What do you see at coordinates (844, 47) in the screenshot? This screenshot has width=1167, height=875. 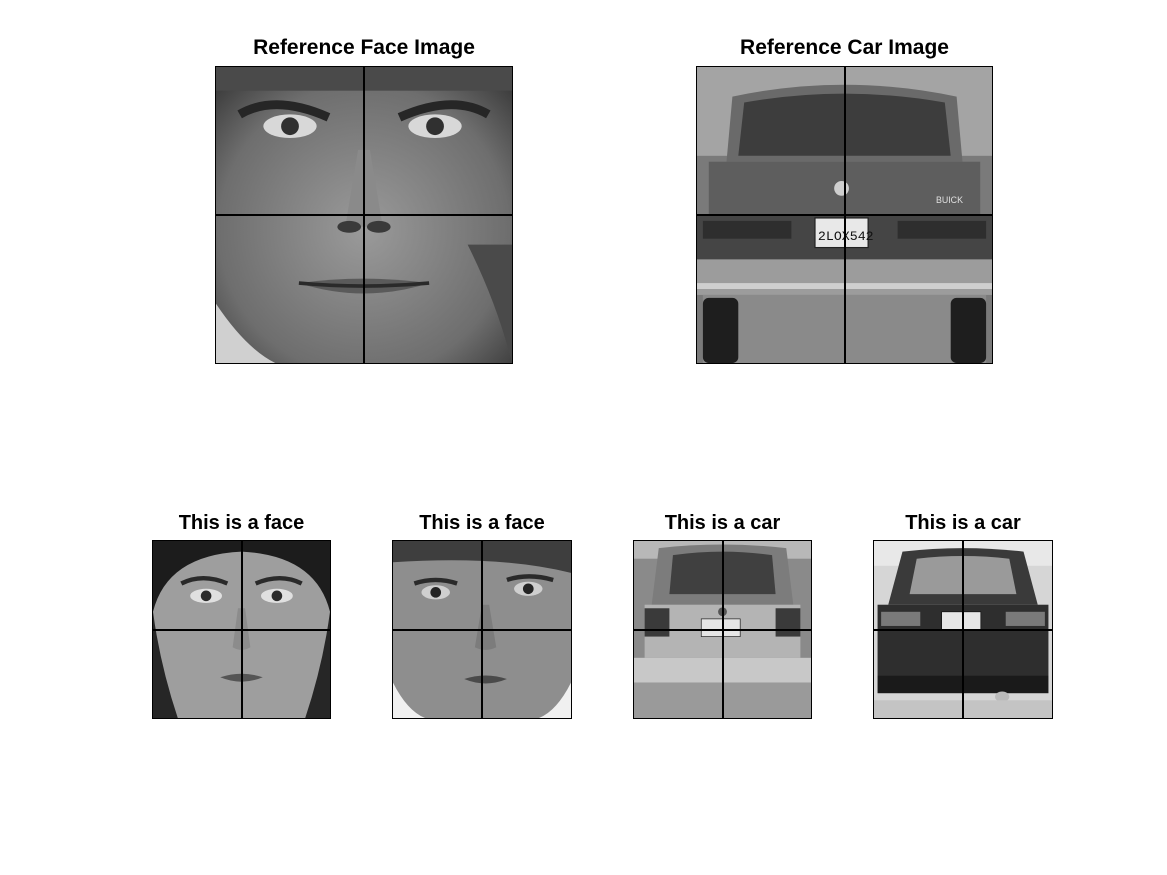 I see `panel-title: Reference Car Image` at bounding box center [844, 47].